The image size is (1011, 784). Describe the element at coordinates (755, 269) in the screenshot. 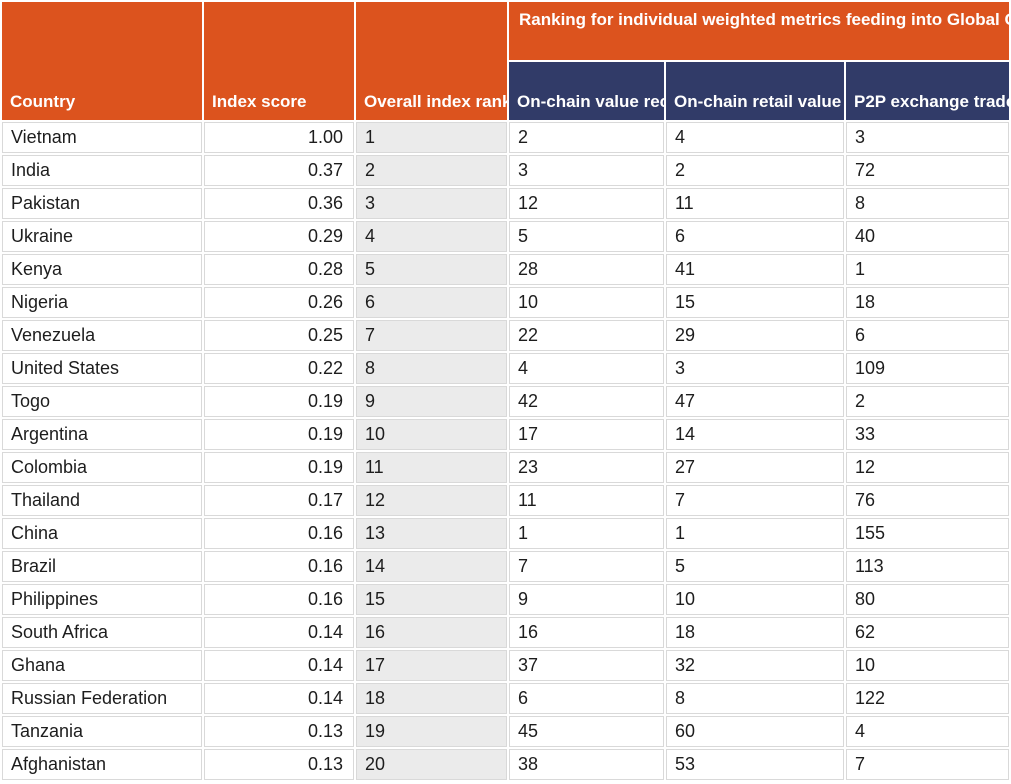

I see `onchain-retail-cell: 41` at that location.